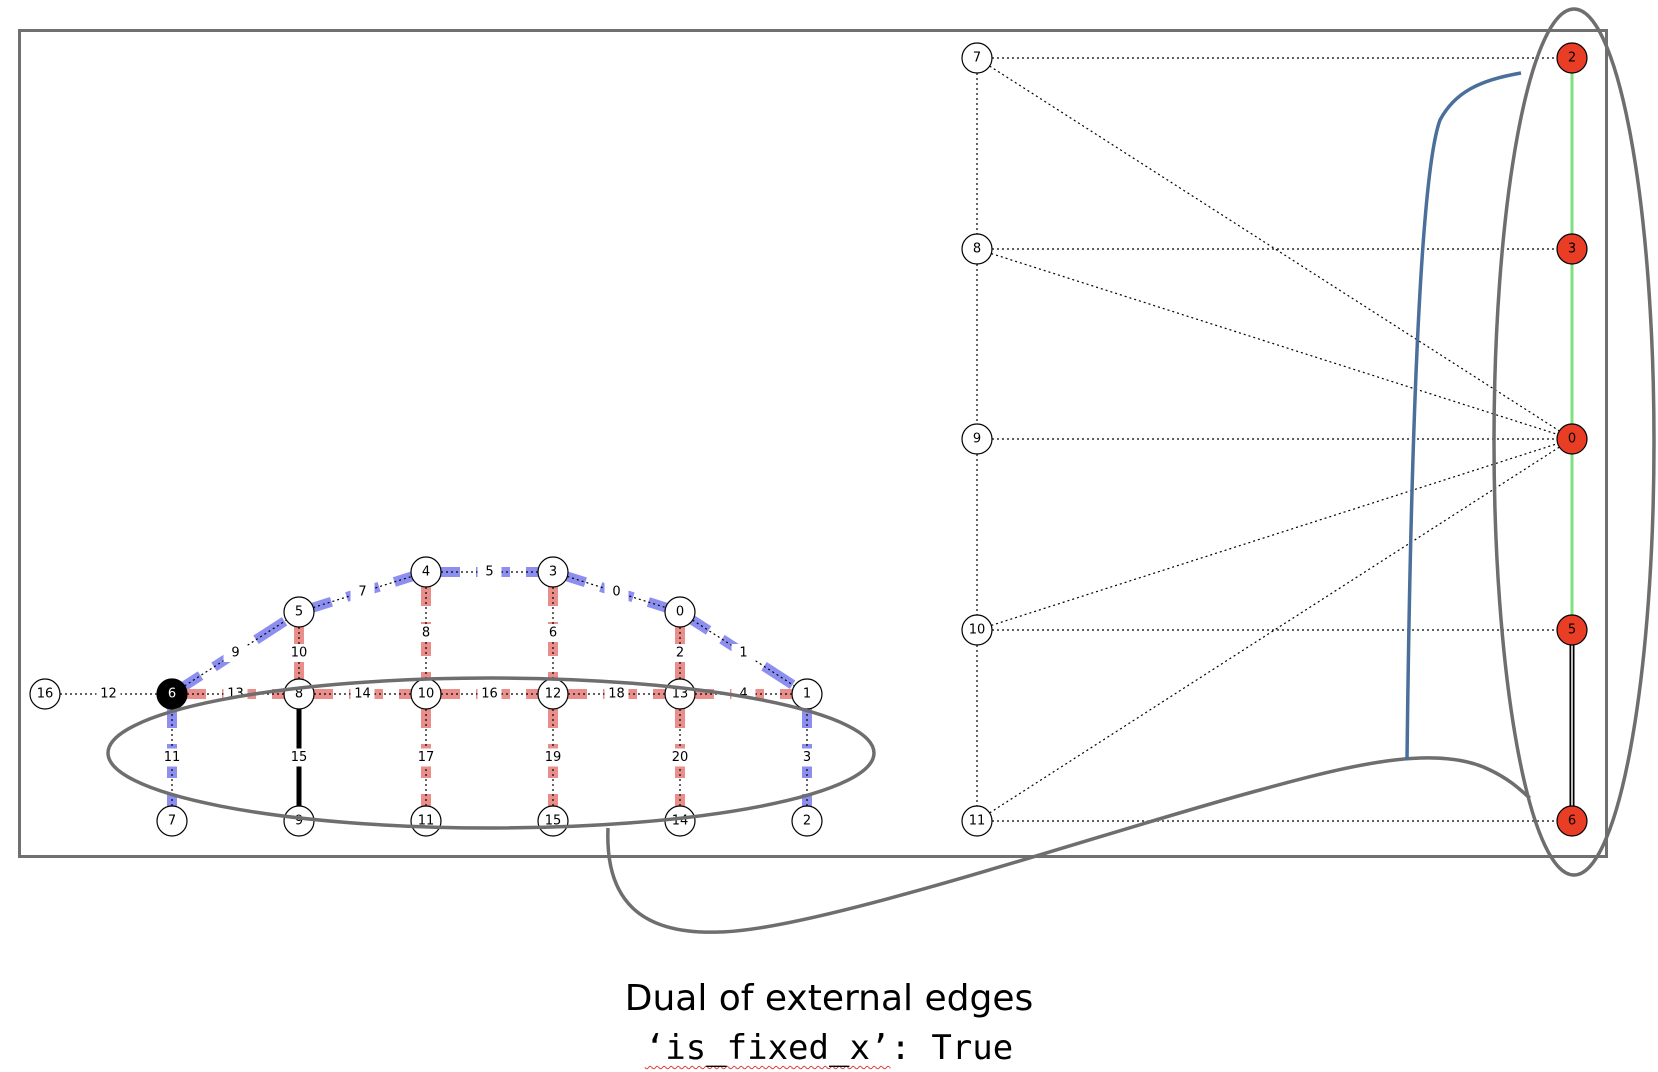  I want to click on primal-node-label-5: 5, so click(299, 612).